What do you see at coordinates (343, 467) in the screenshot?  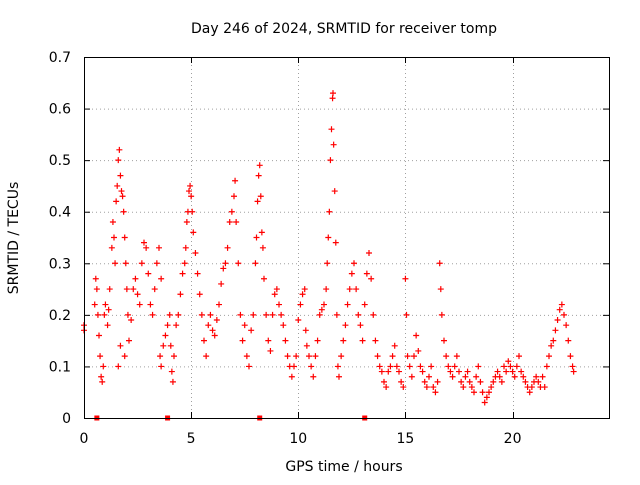 I see `x-axis-label: GPS time / hours` at bounding box center [343, 467].